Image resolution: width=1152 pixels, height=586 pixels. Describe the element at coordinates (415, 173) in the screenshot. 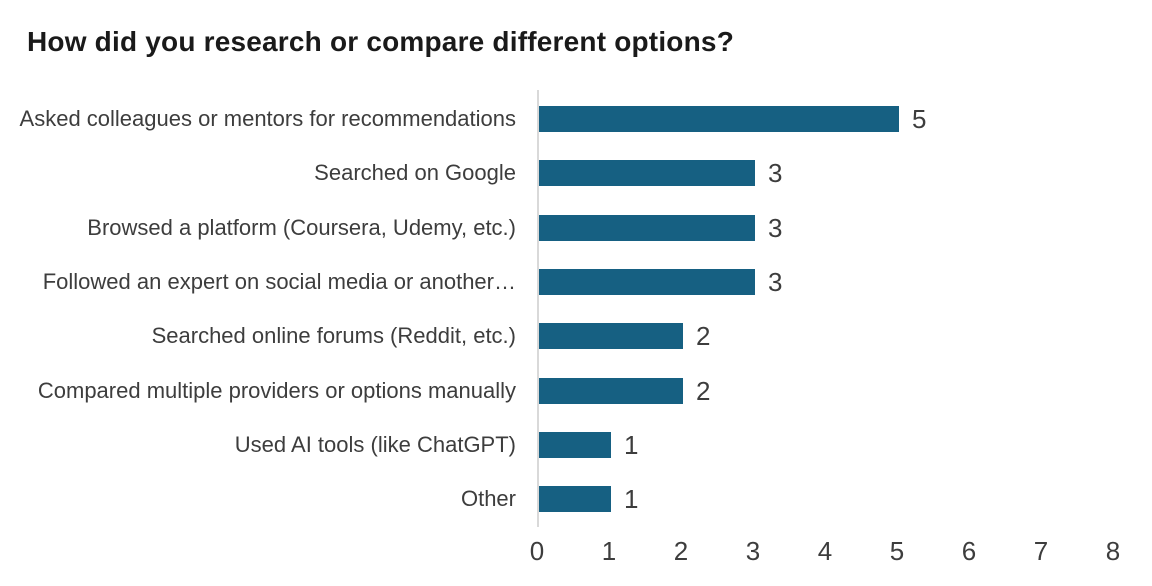

I see `category-label: Searched on Google` at that location.